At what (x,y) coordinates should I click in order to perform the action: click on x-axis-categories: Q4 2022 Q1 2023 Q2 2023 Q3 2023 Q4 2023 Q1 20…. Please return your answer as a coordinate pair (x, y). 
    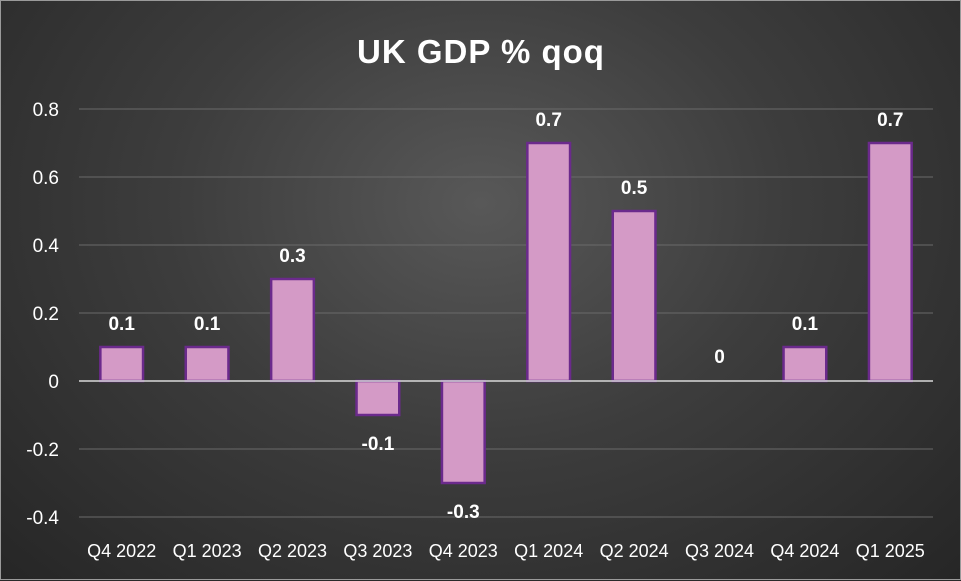
    Looking at the image, I should click on (506, 551).